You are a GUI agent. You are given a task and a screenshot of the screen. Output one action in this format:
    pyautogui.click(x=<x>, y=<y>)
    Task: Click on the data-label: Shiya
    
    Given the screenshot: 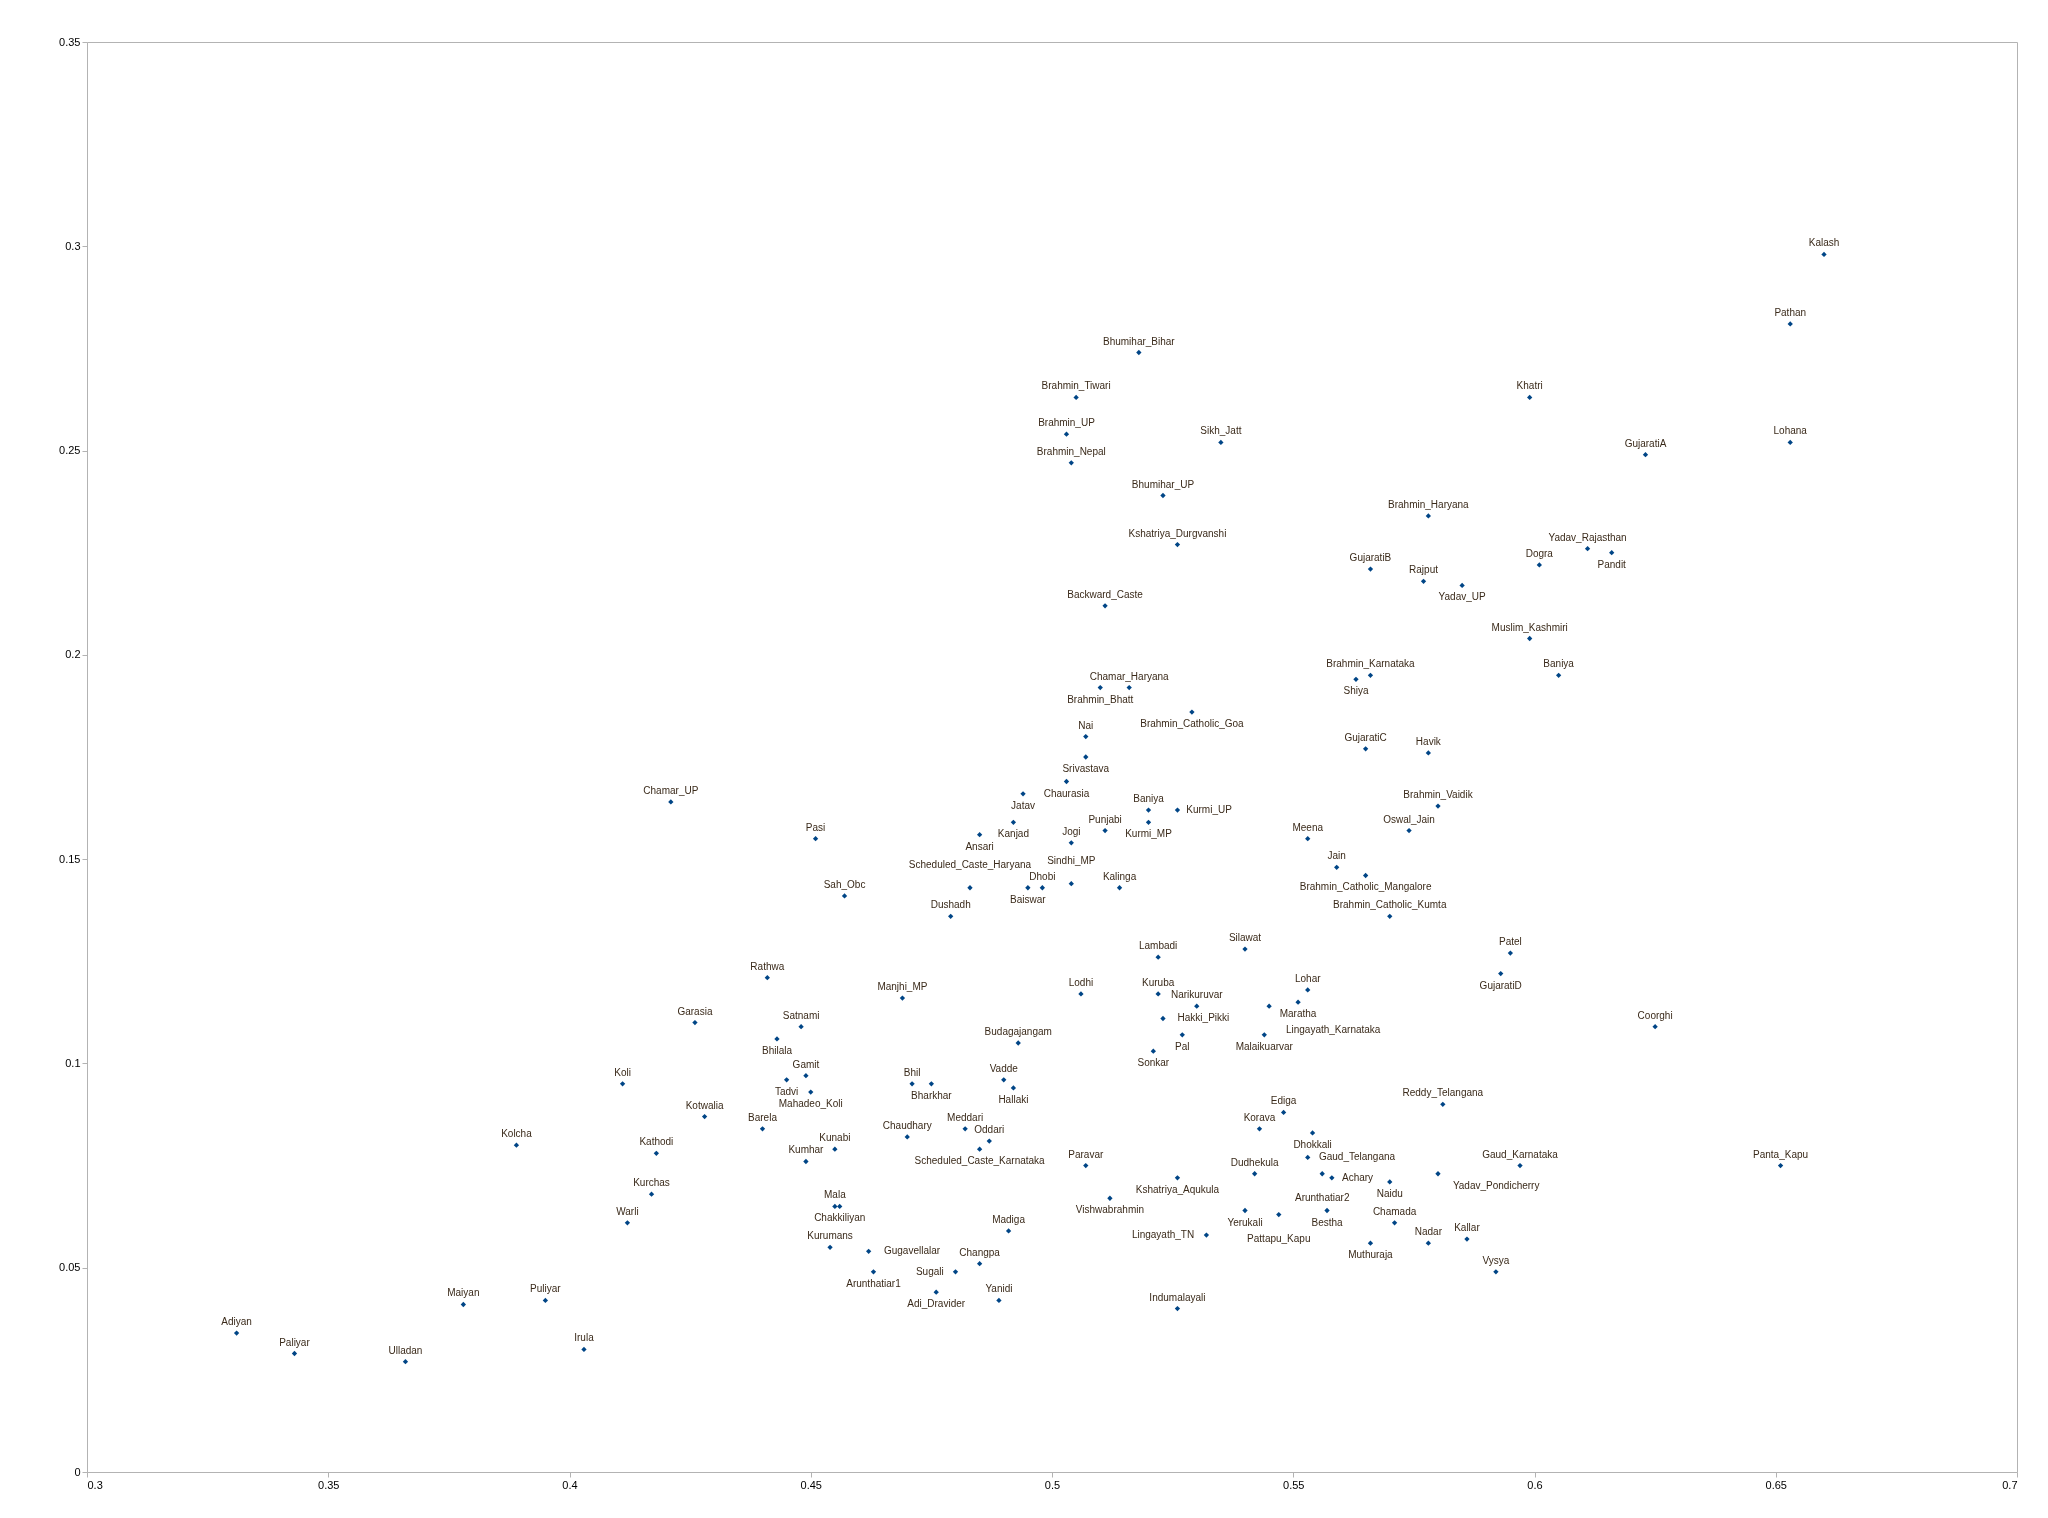 What is the action you would take?
    pyautogui.click(x=1356, y=691)
    